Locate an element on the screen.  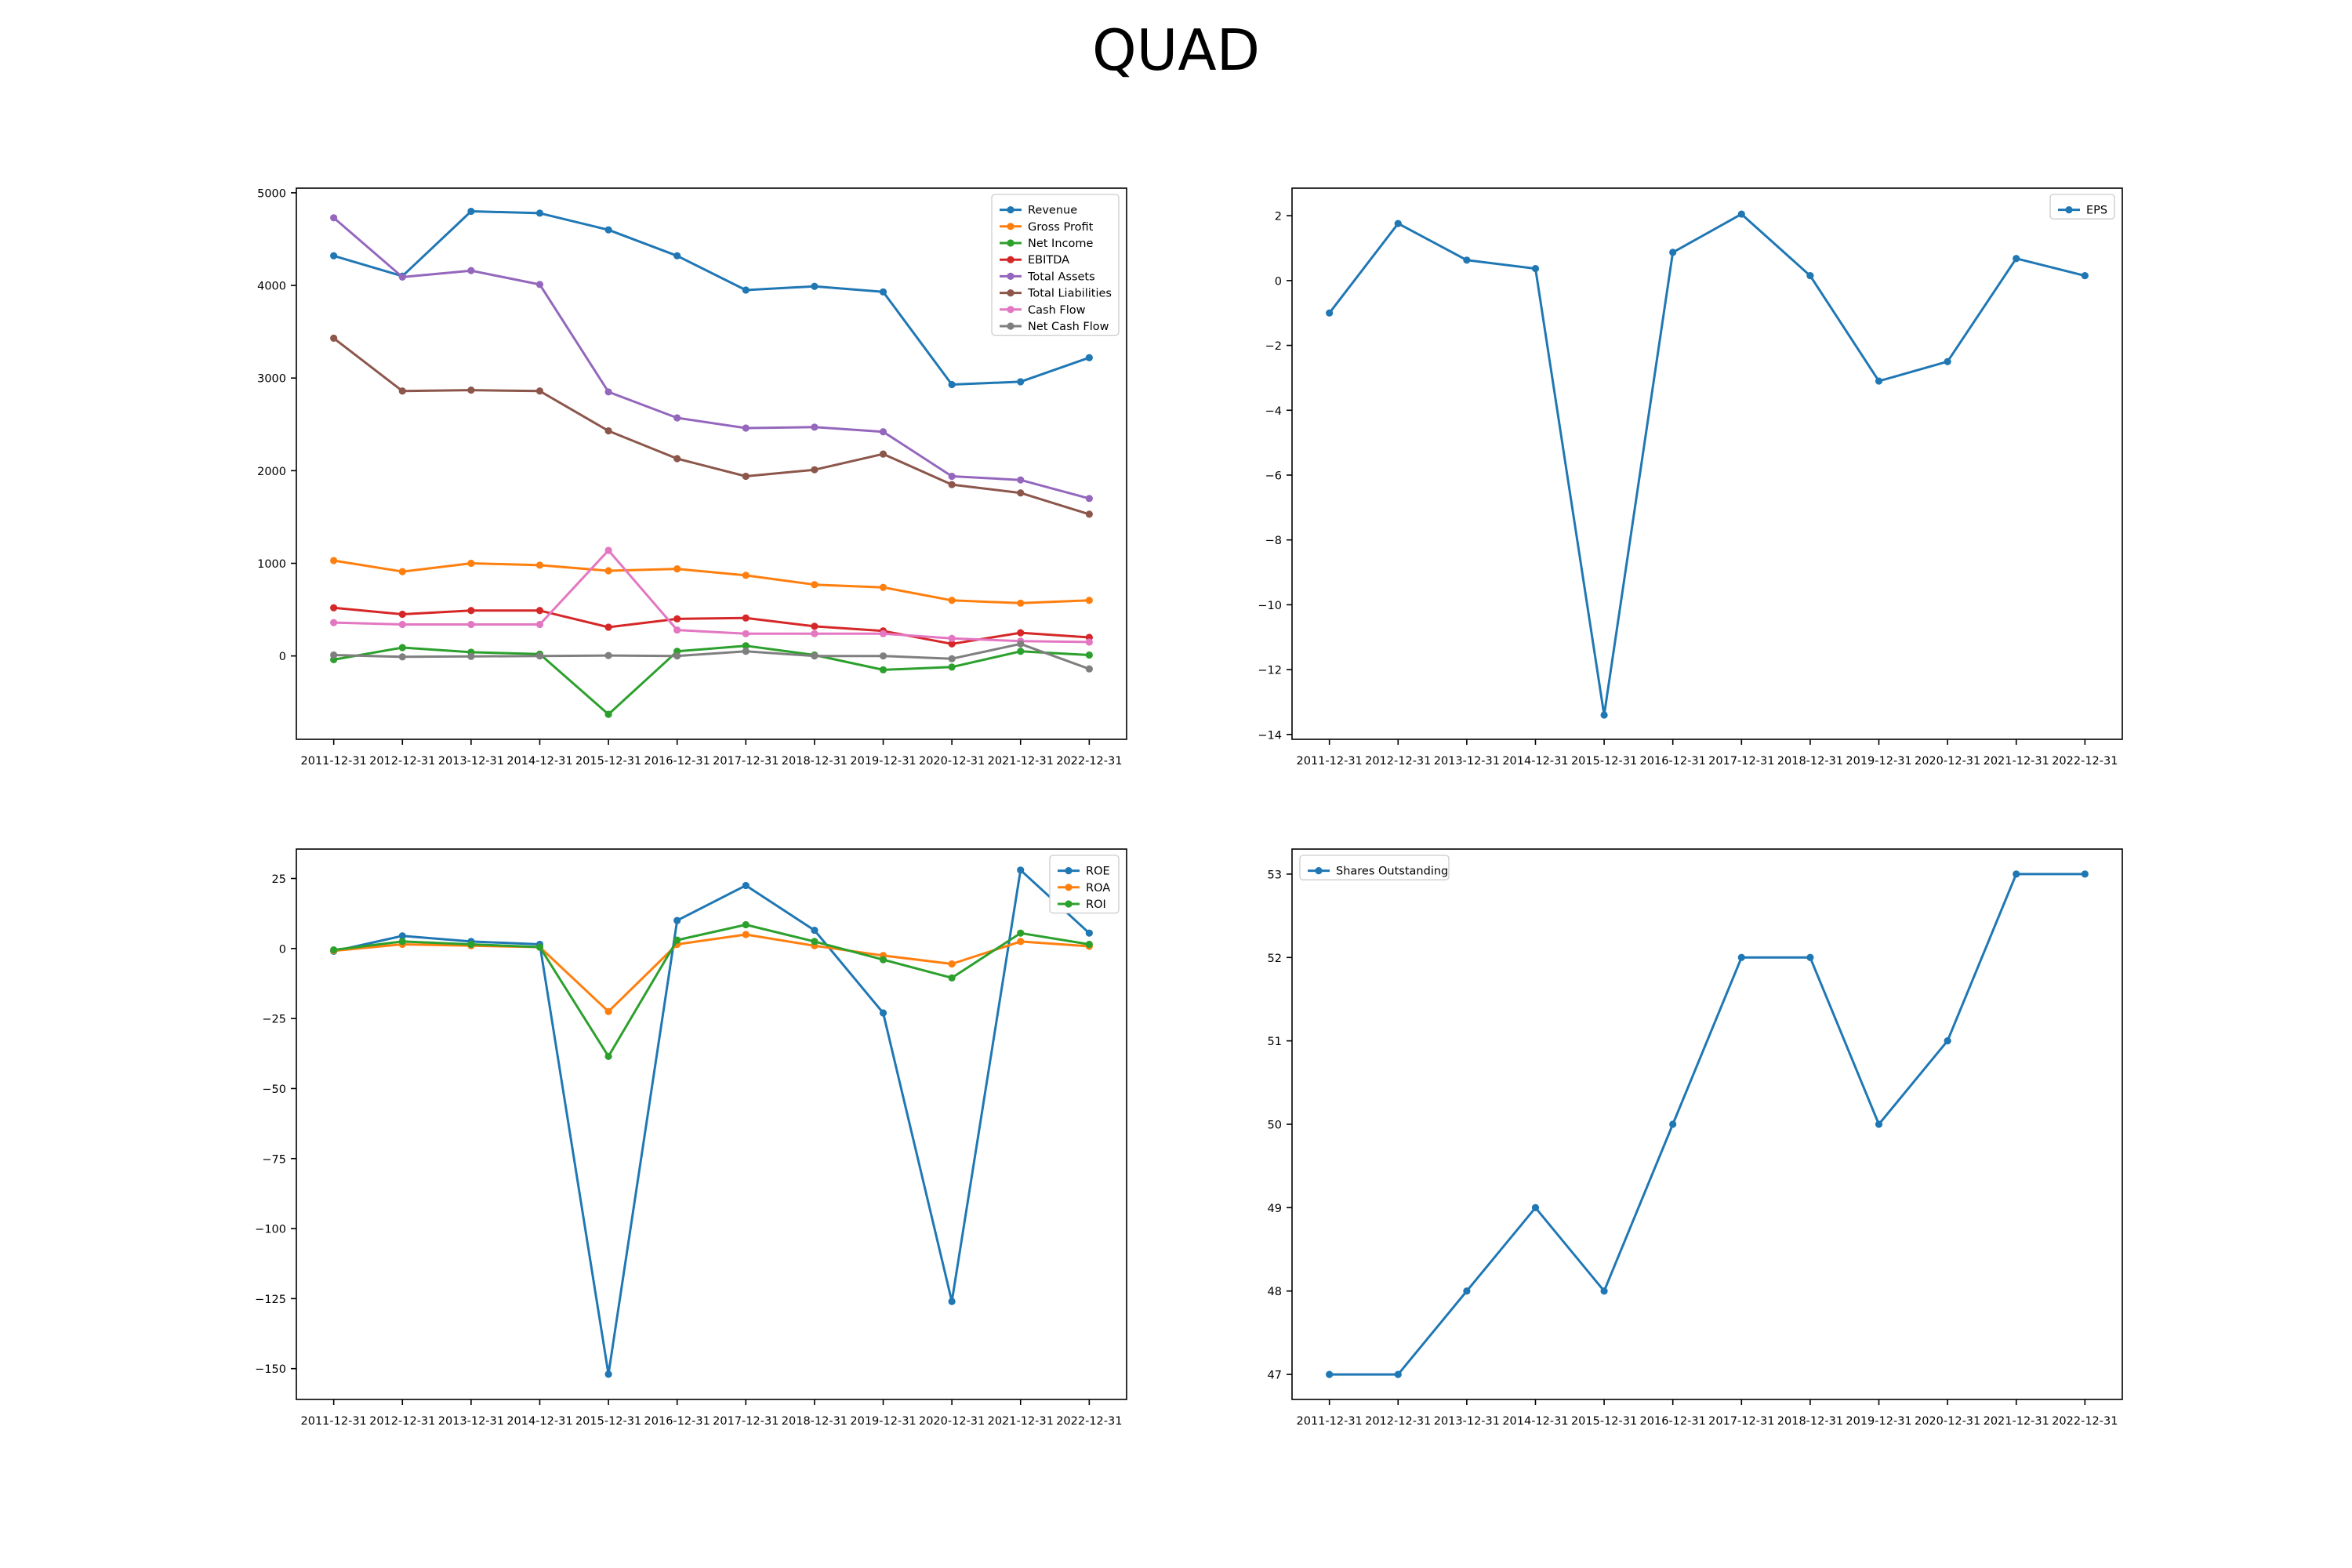
series-line-roi is located at coordinates (711, 991).